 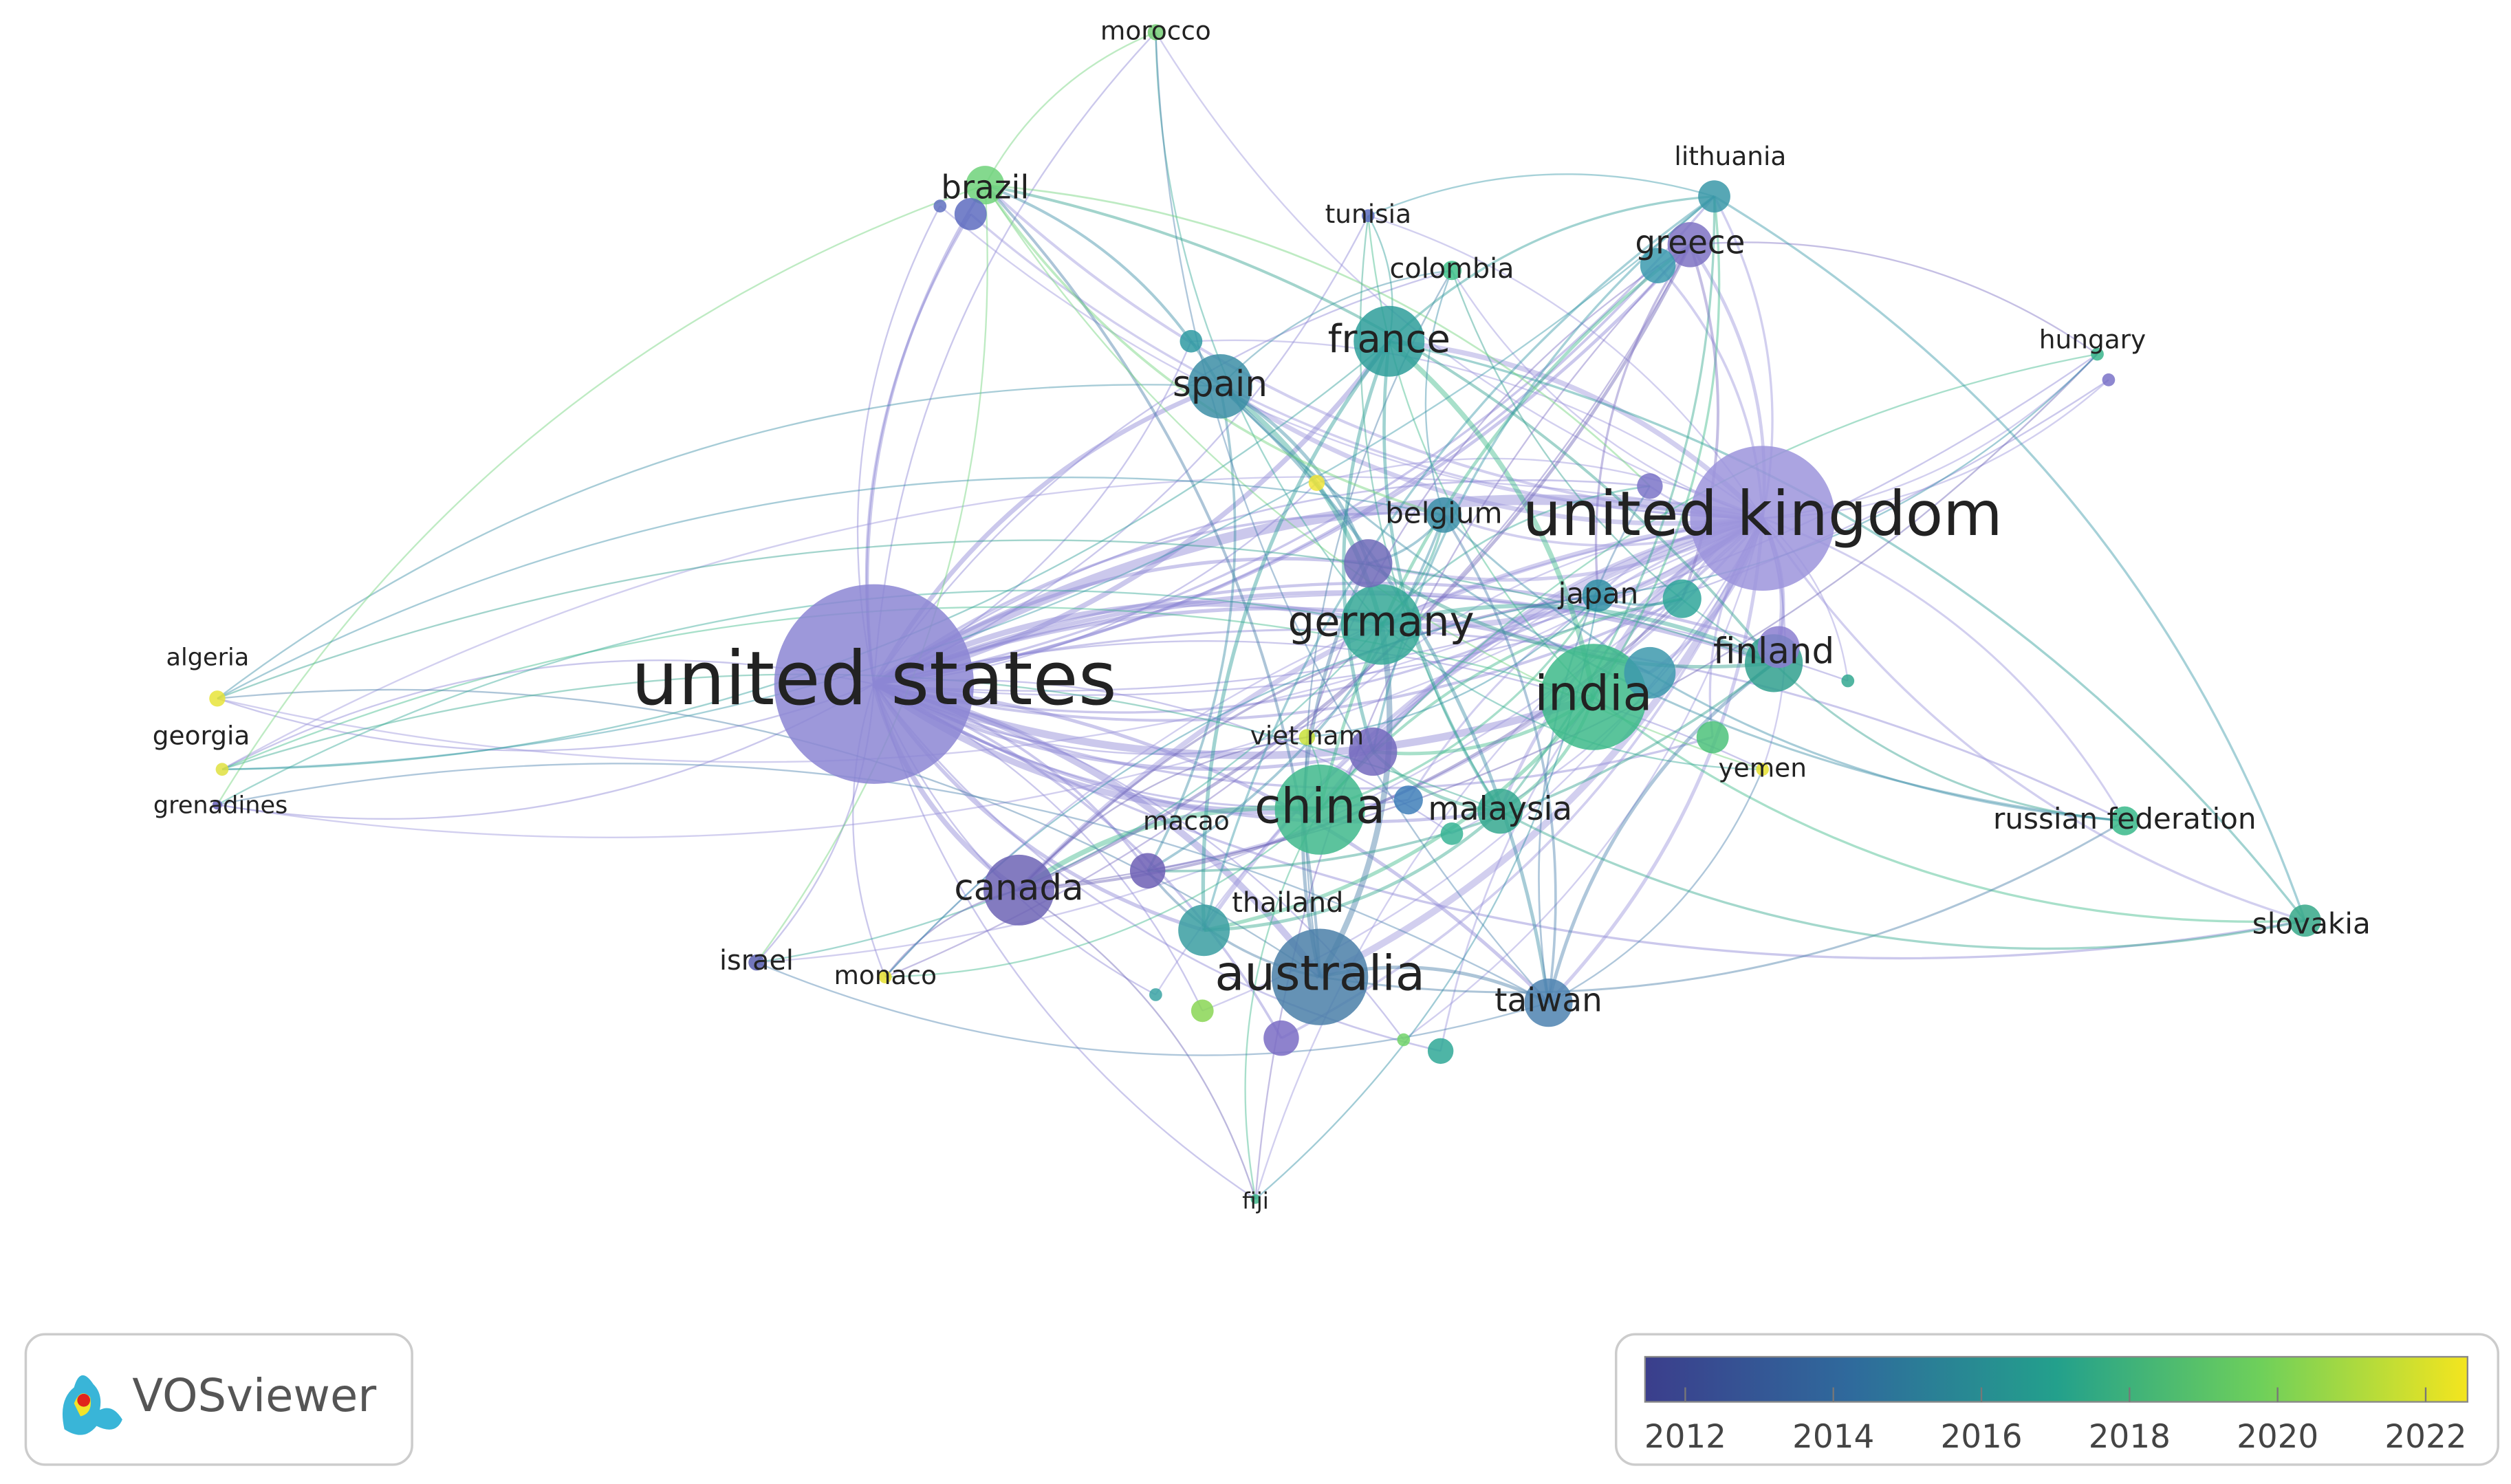 What do you see at coordinates (1319, 806) in the screenshot?
I see `node-label: china` at bounding box center [1319, 806].